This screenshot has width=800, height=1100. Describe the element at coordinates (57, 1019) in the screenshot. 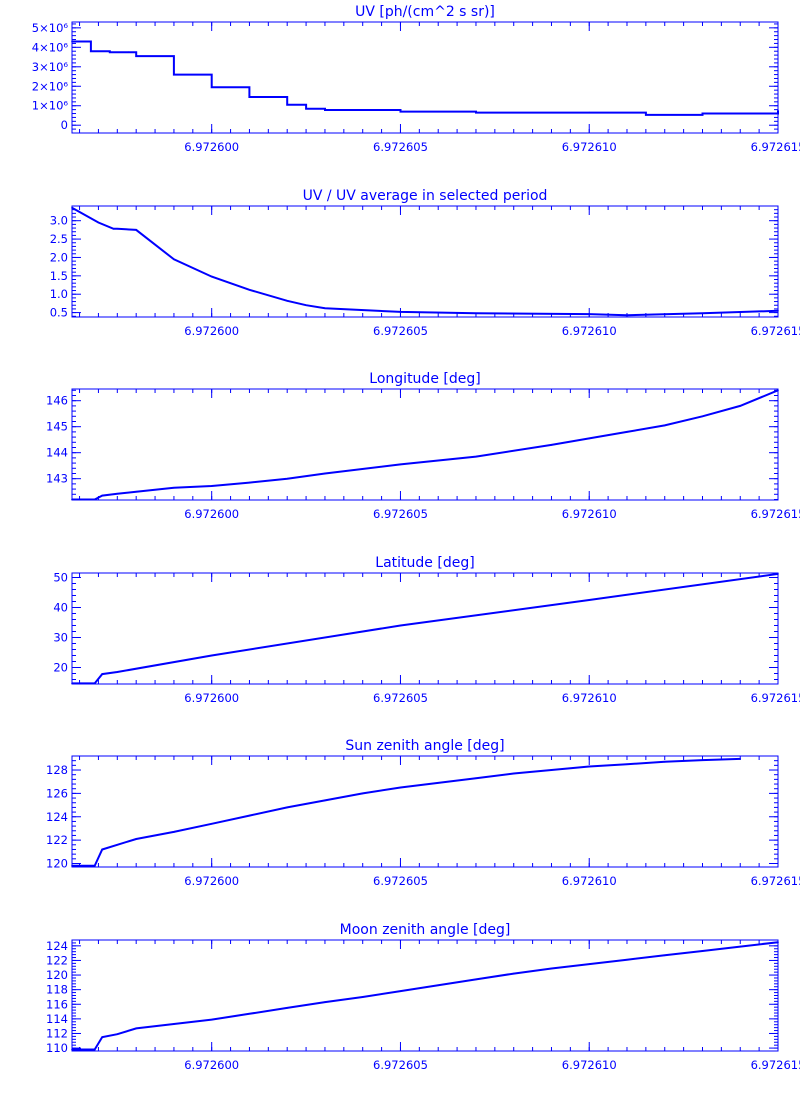

I see `y-tick-label: 114` at that location.